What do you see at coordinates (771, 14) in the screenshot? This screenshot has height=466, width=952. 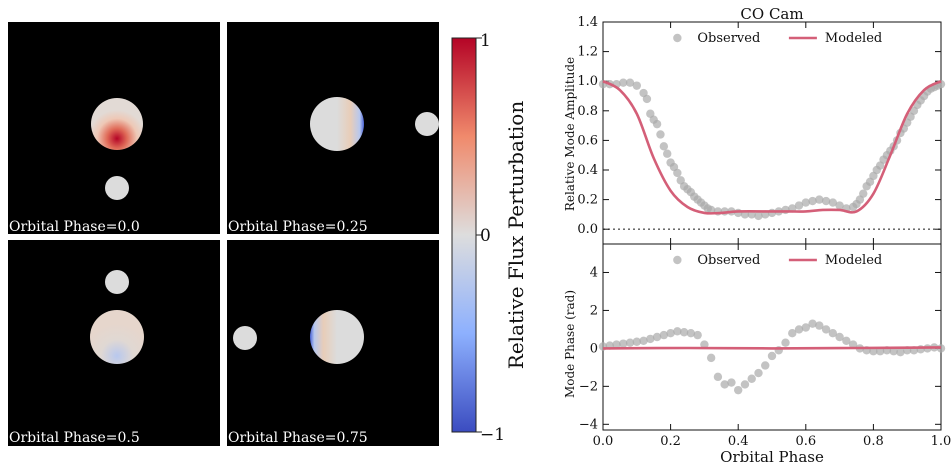 I see `chart-title: CO Cam` at bounding box center [771, 14].